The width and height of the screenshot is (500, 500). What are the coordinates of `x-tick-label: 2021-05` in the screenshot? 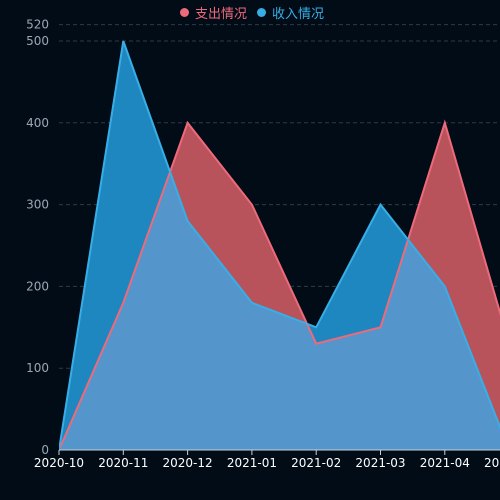 It's located at (492, 463).